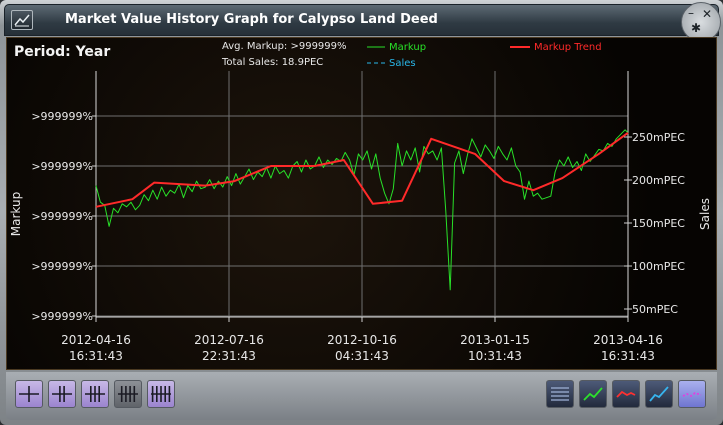 The width and height of the screenshot is (723, 425). What do you see at coordinates (705, 214) in the screenshot?
I see `y2-axis-title: Sales` at bounding box center [705, 214].